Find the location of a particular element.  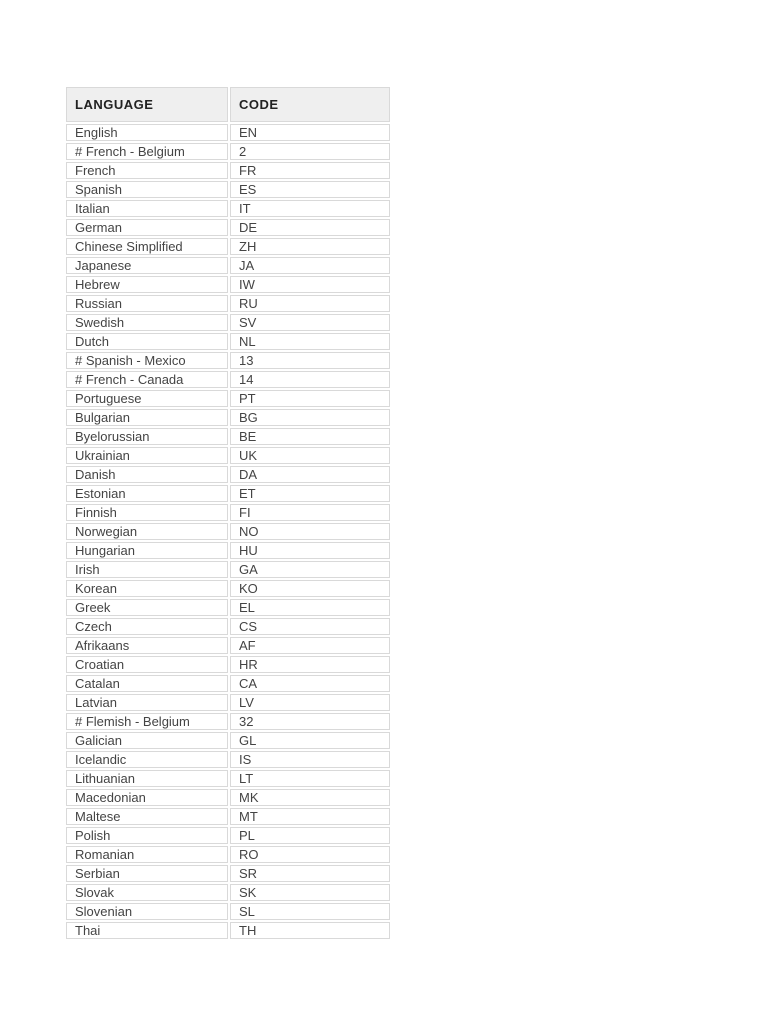

table-row: Serbian SR is located at coordinates (228, 873).